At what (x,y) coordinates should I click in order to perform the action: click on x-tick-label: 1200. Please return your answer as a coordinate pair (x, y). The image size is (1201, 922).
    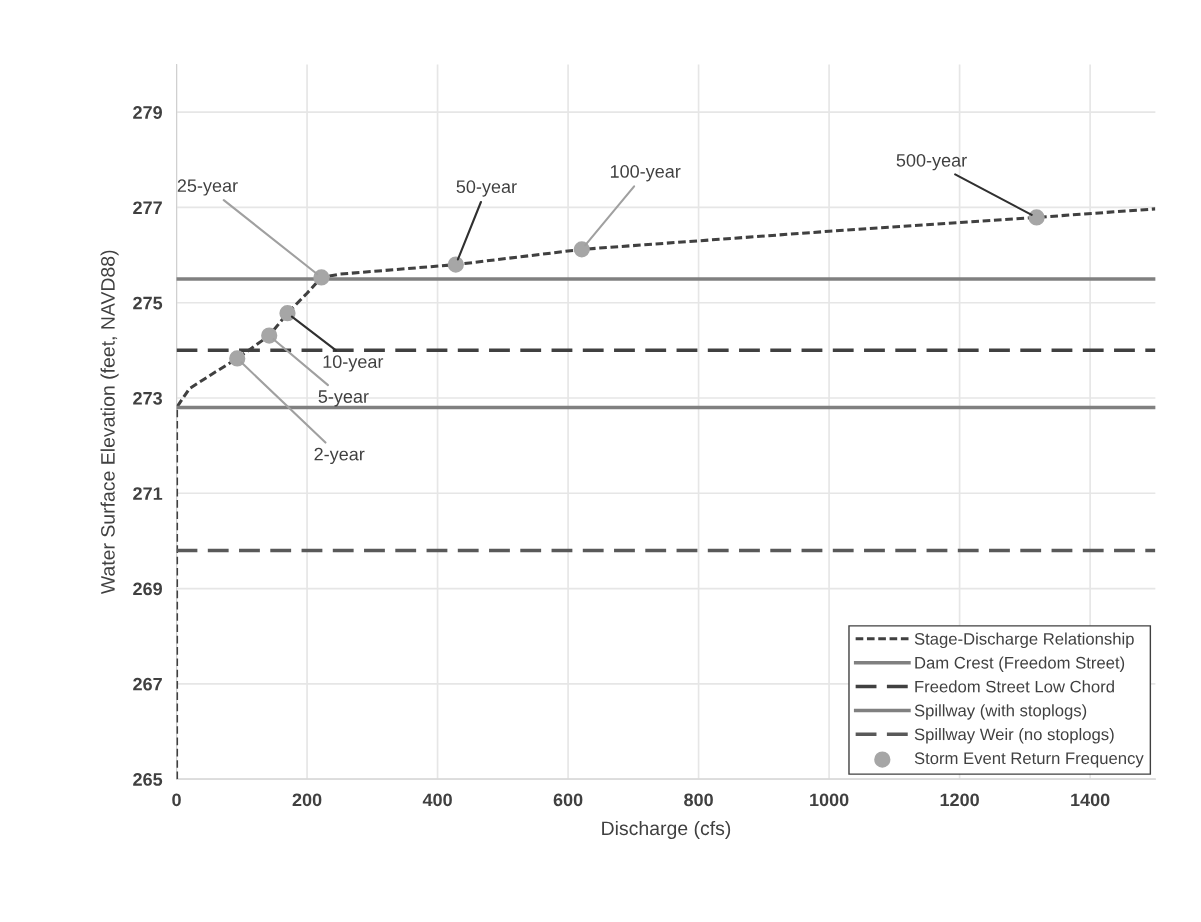
    Looking at the image, I should click on (959, 800).